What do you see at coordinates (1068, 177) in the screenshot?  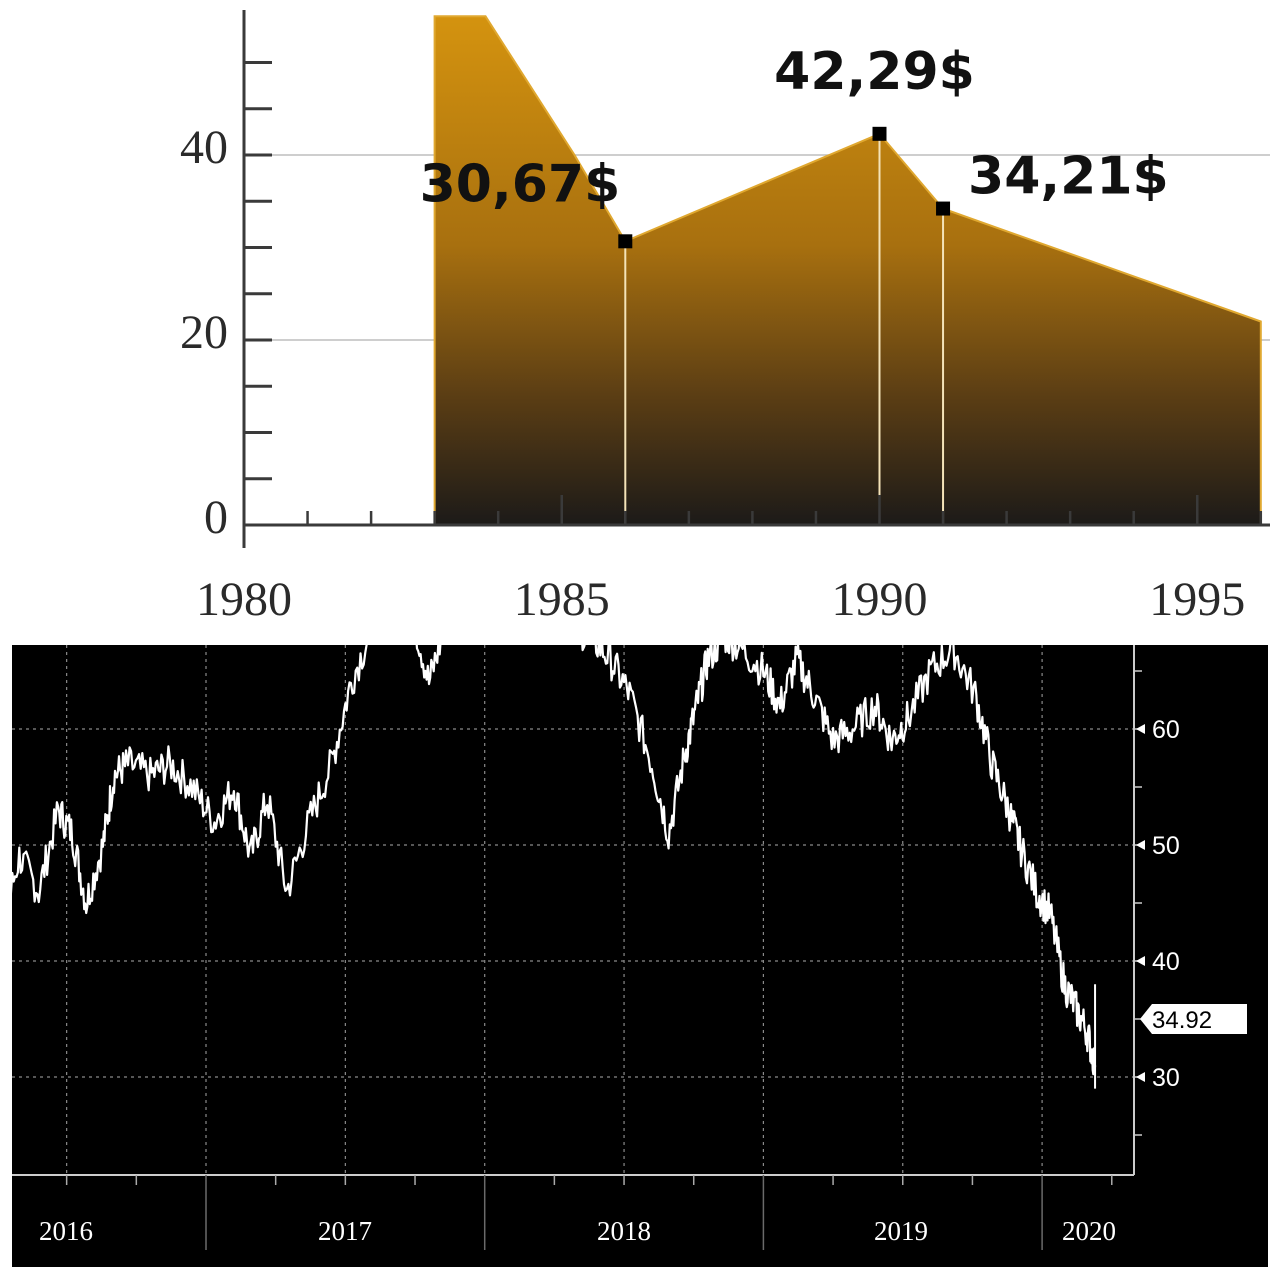 I see `annotation-label: 34,21$` at bounding box center [1068, 177].